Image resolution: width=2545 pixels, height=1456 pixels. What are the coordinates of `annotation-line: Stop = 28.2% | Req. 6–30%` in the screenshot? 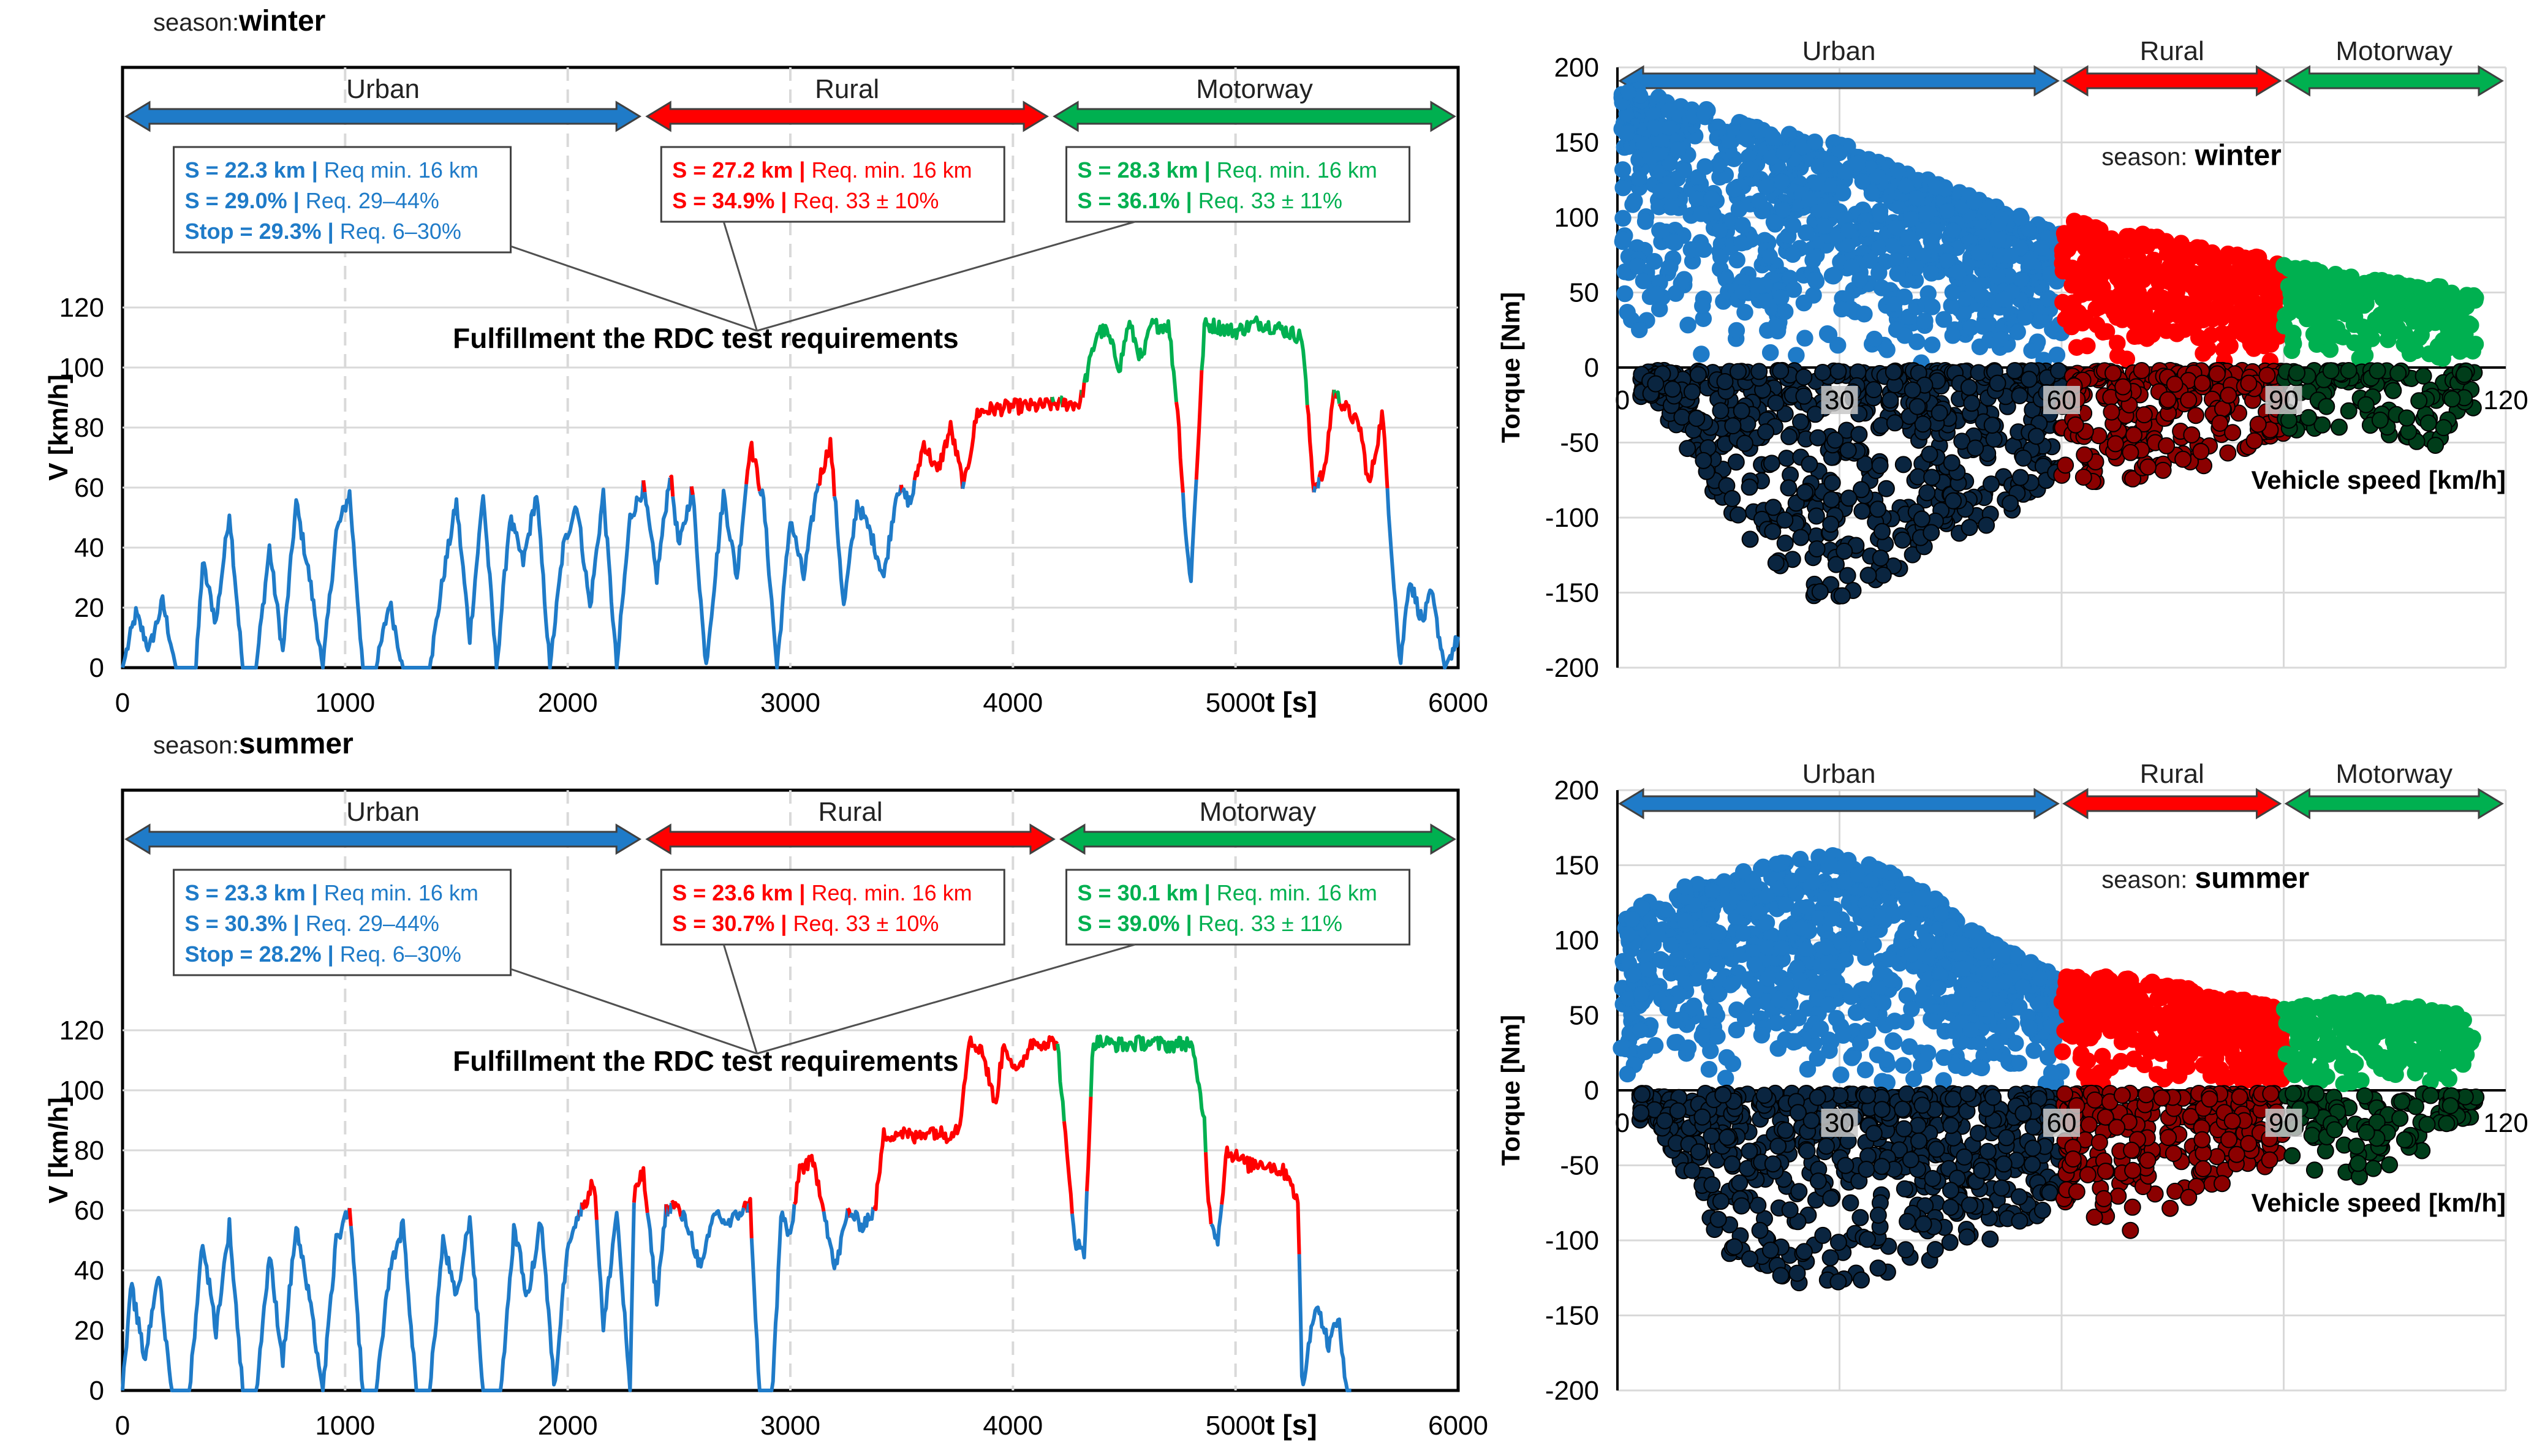 It's located at (323, 954).